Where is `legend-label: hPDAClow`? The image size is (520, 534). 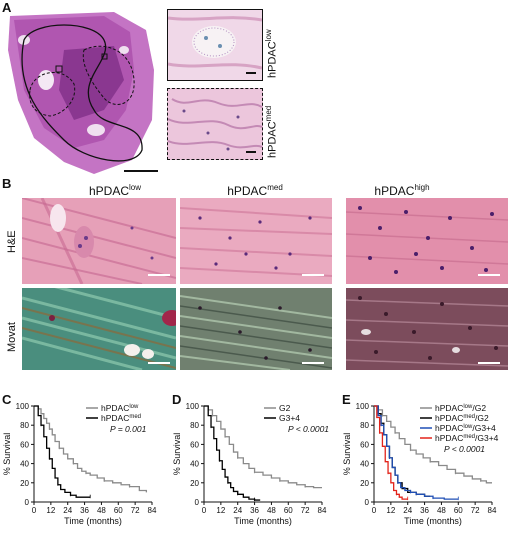
legend-label: hPDAClow is located at coordinates (120, 408).